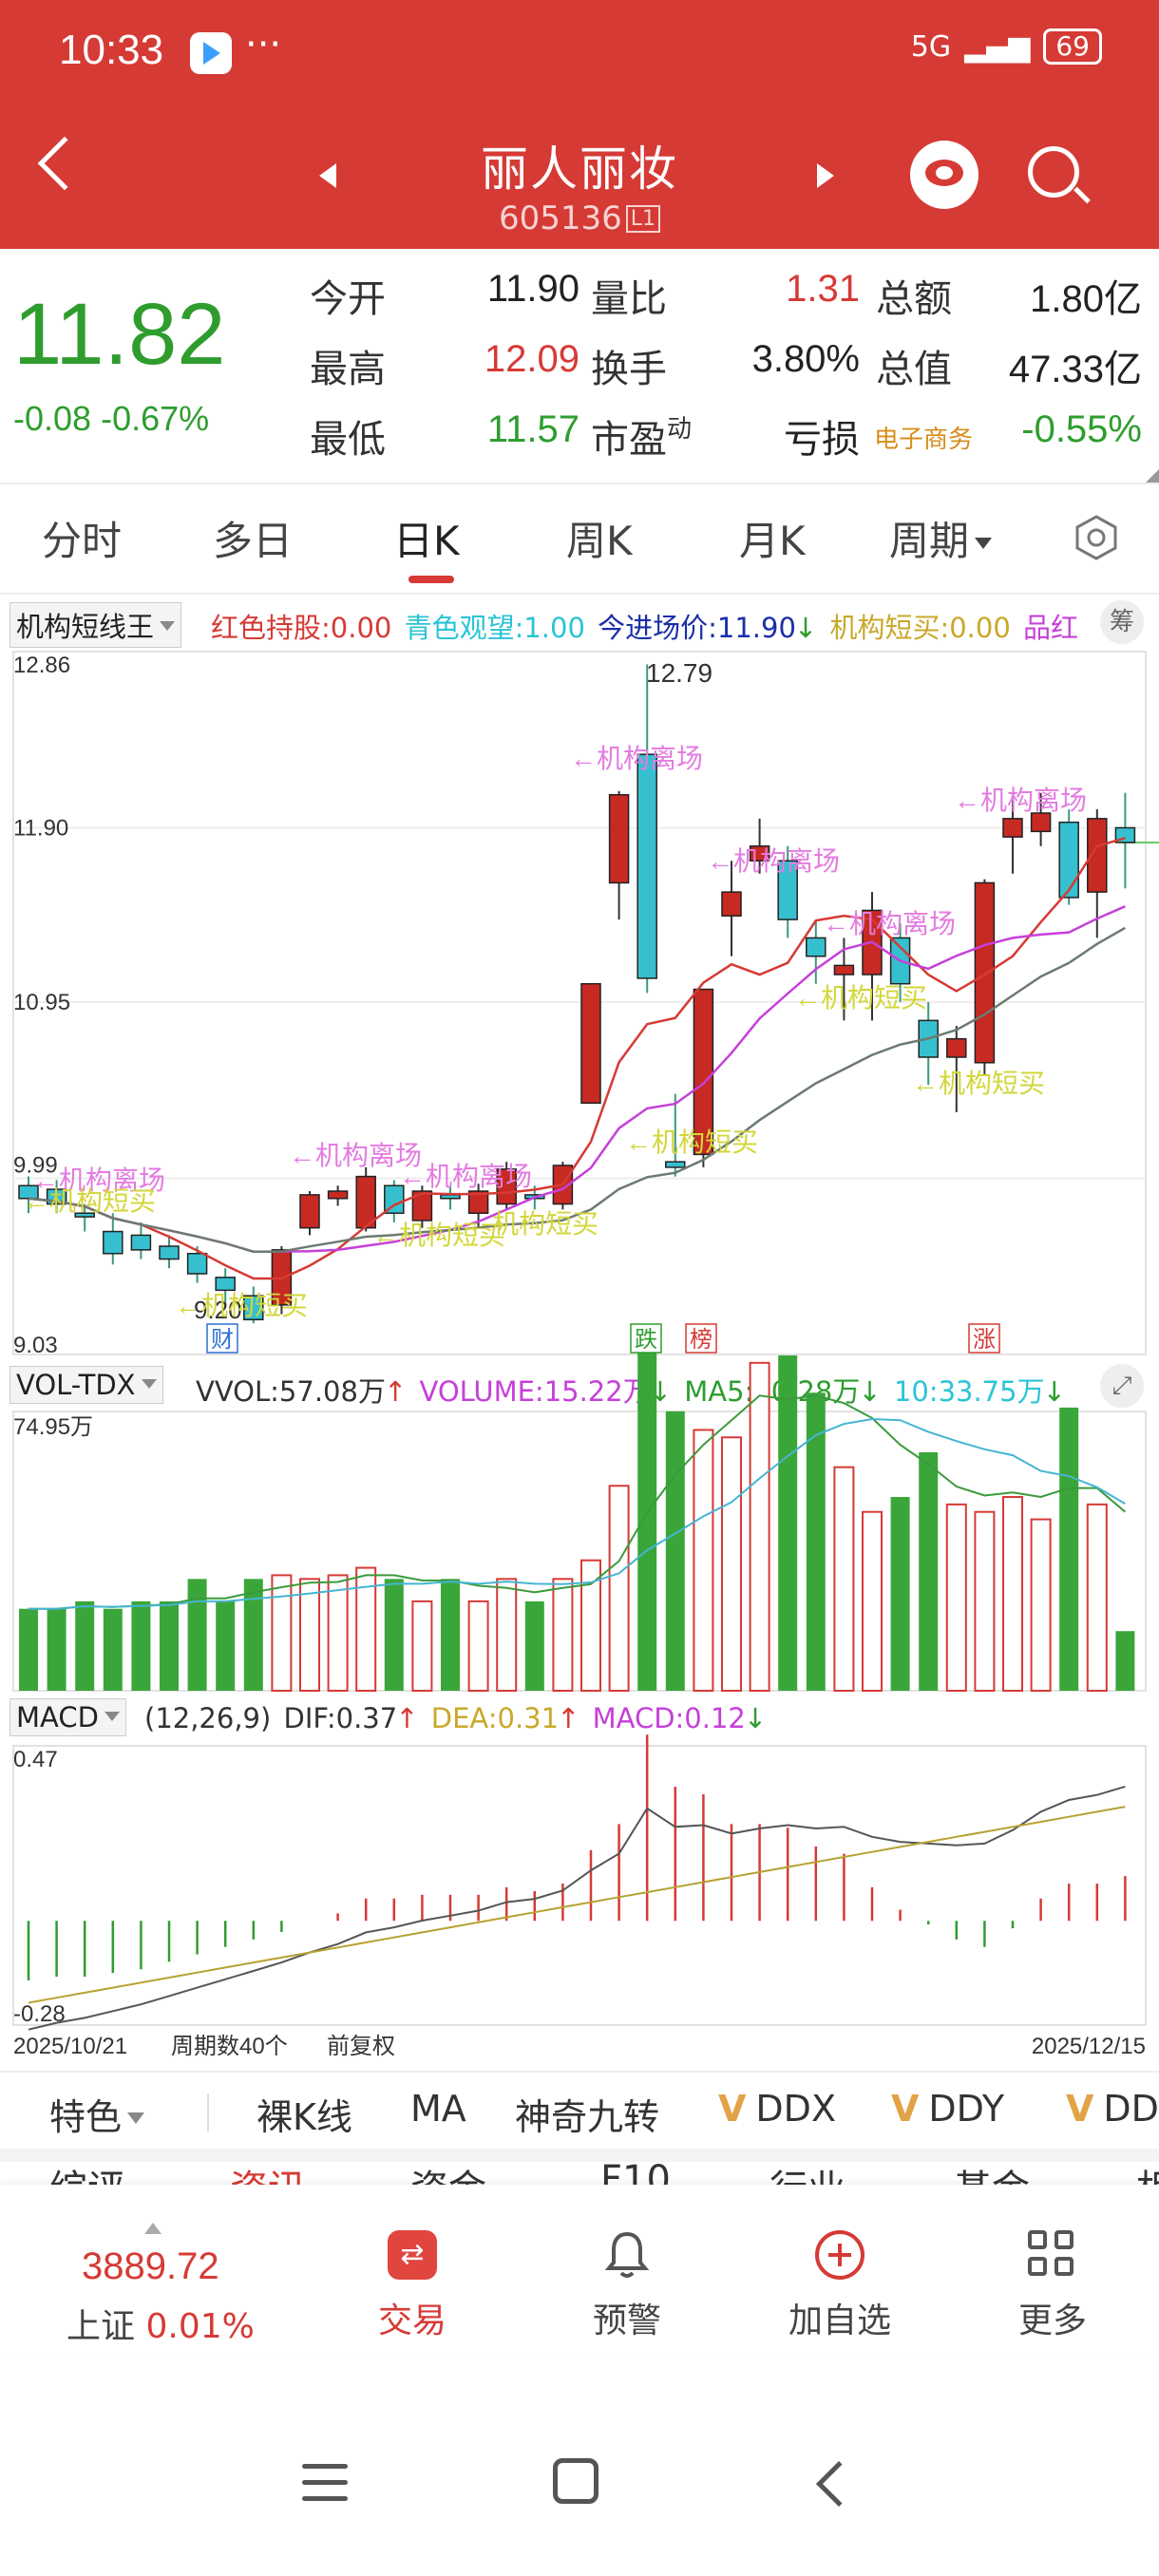 This screenshot has width=1159, height=2576. Describe the element at coordinates (777, 2109) in the screenshot. I see `feature-ddx: V DDX` at that location.